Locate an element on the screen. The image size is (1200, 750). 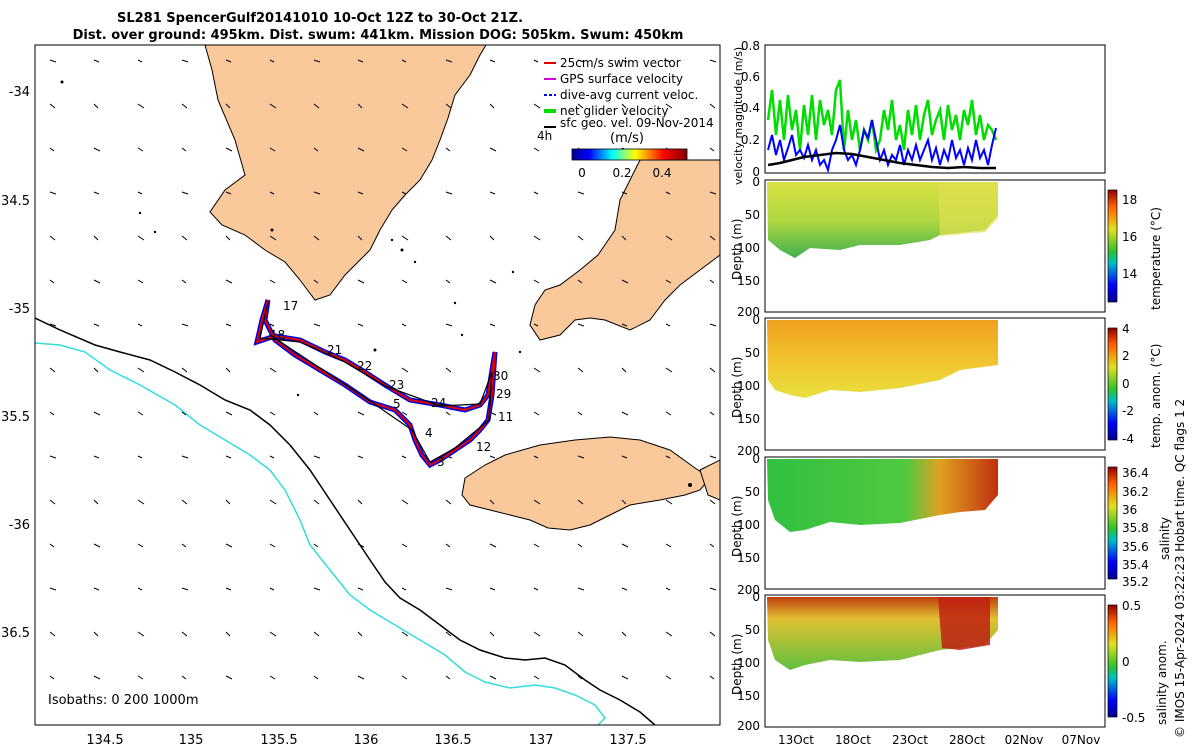
lat-axis: -34 34.5 -35 35.5 -36 36.5 is located at coordinates (15, 363).